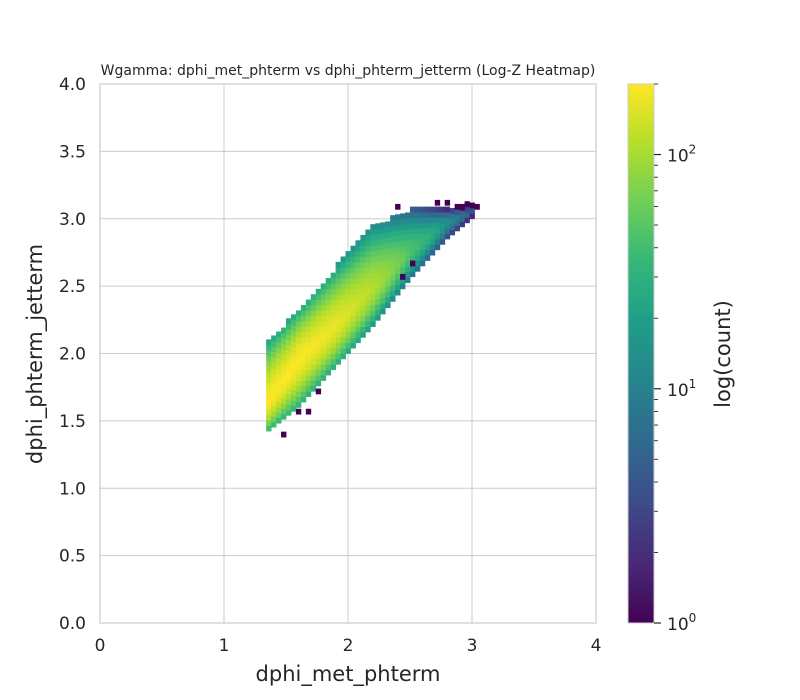 The height and width of the screenshot is (700, 800). What do you see at coordinates (72, 354) in the screenshot?
I see `y-axis-ticks: 0.0 0.5 1.0 1.5 2.0 2.5 3.0 3.5 4.0` at bounding box center [72, 354].